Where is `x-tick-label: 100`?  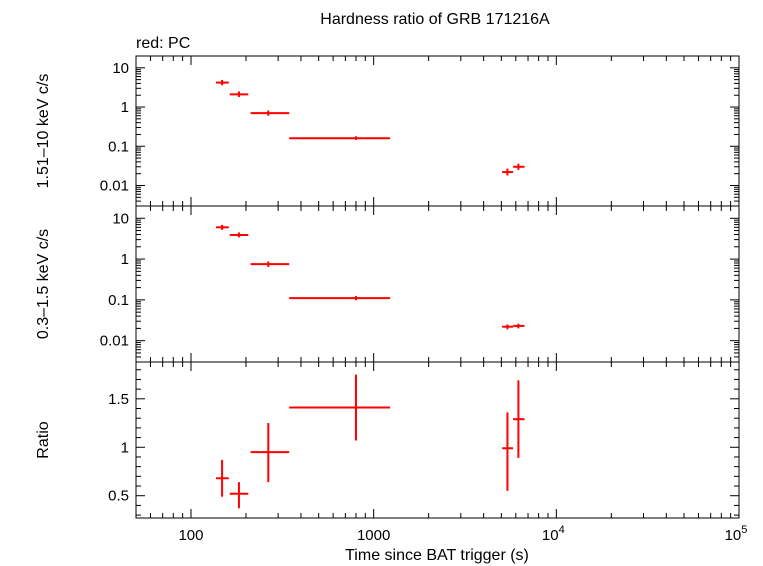
x-tick-label: 100 is located at coordinates (190, 535).